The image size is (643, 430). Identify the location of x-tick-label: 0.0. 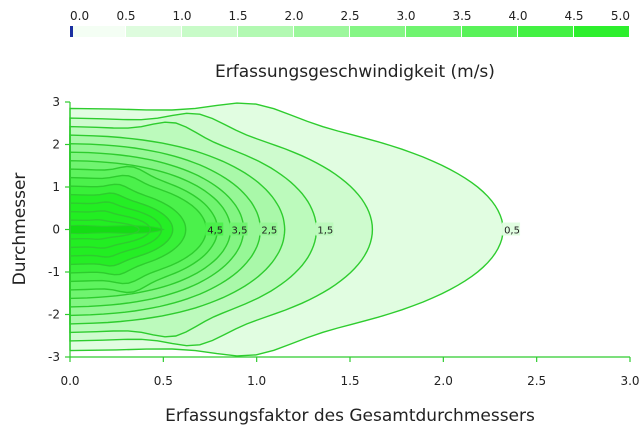
(69, 381).